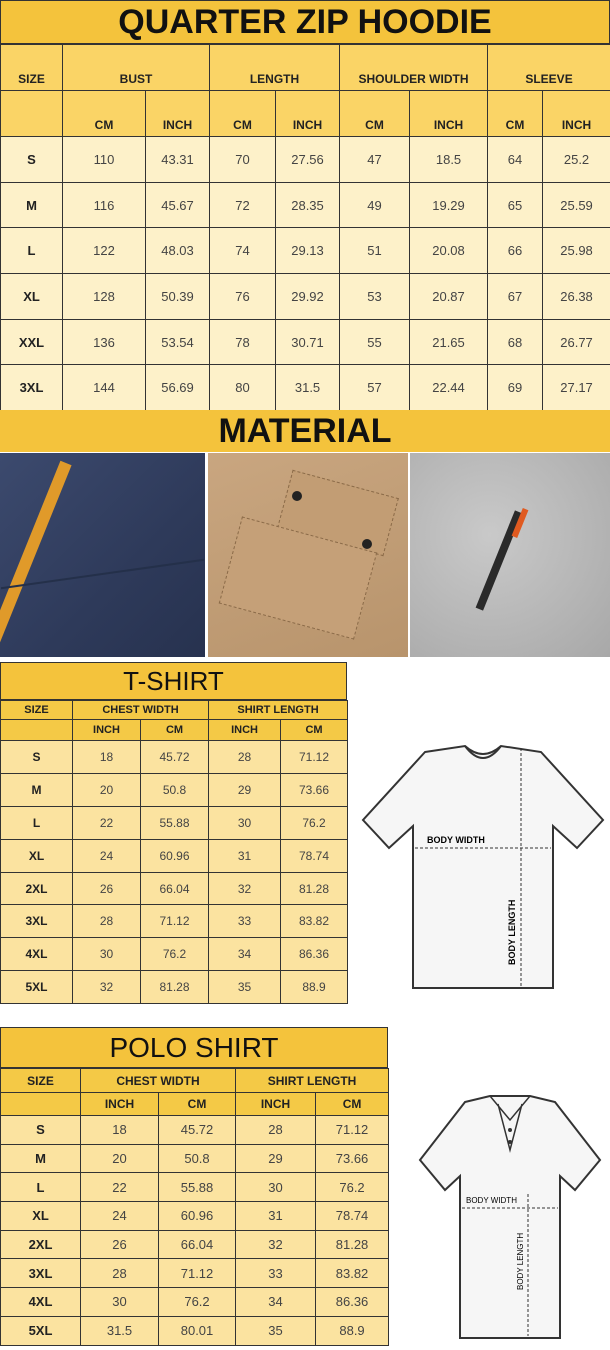 This screenshot has height=1350, width=610. What do you see at coordinates (483, 866) in the screenshot?
I see `tshirt-outline` at bounding box center [483, 866].